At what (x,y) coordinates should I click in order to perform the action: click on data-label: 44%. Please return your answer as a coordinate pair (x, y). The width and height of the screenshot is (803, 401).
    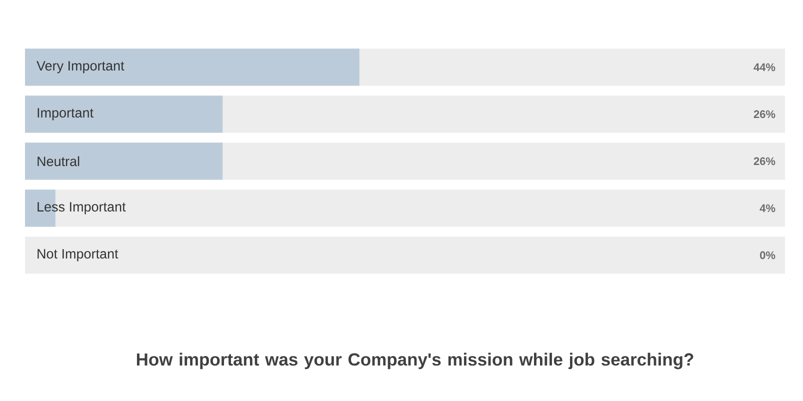
    Looking at the image, I should click on (765, 67).